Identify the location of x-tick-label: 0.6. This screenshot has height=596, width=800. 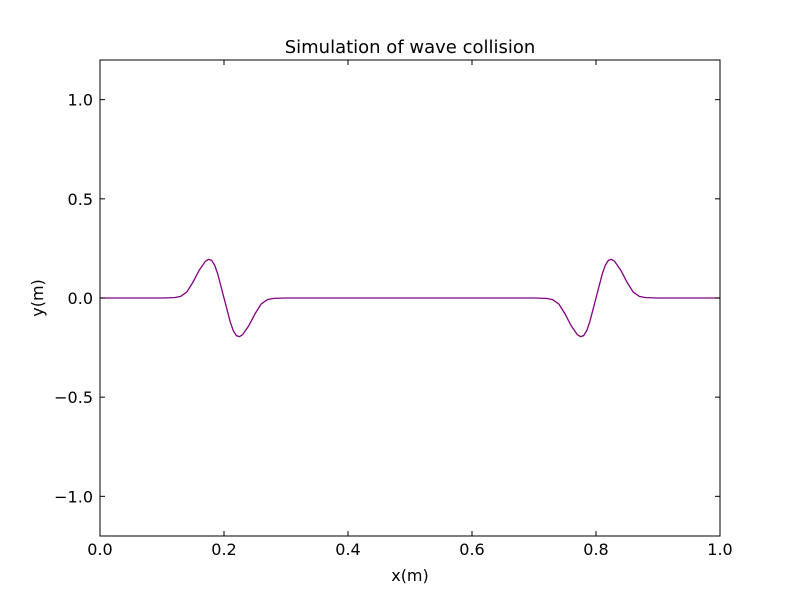
(471, 549).